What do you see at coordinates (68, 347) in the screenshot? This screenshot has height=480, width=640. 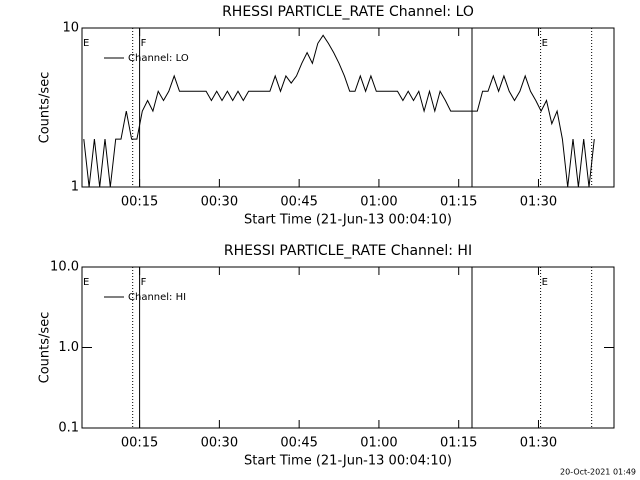 I see `y-tick-label: 1.0` at bounding box center [68, 347].